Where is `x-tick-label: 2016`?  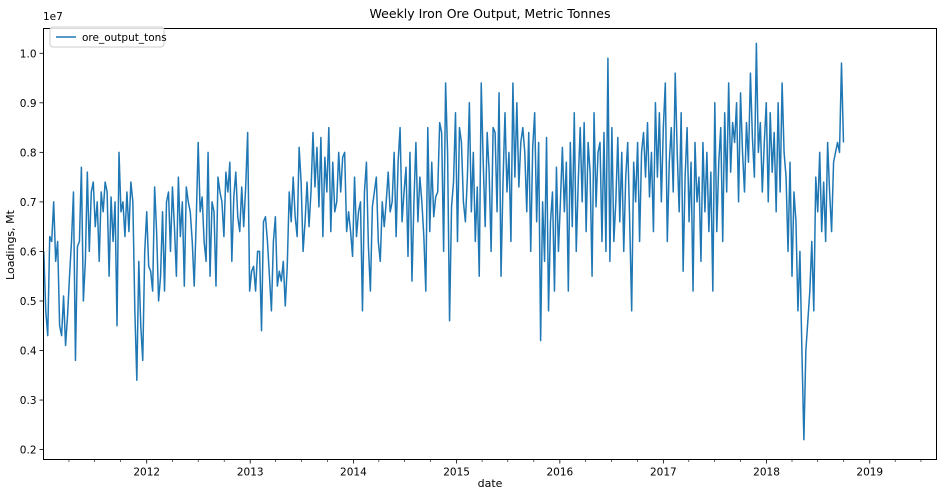
x-tick-label: 2016 is located at coordinates (559, 473).